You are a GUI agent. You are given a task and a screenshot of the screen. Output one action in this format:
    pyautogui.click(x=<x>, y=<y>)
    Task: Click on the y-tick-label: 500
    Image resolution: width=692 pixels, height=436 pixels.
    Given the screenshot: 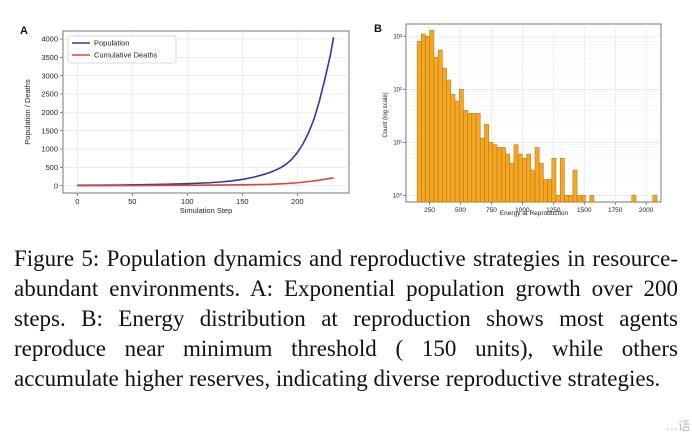 What is the action you would take?
    pyautogui.click(x=51, y=167)
    